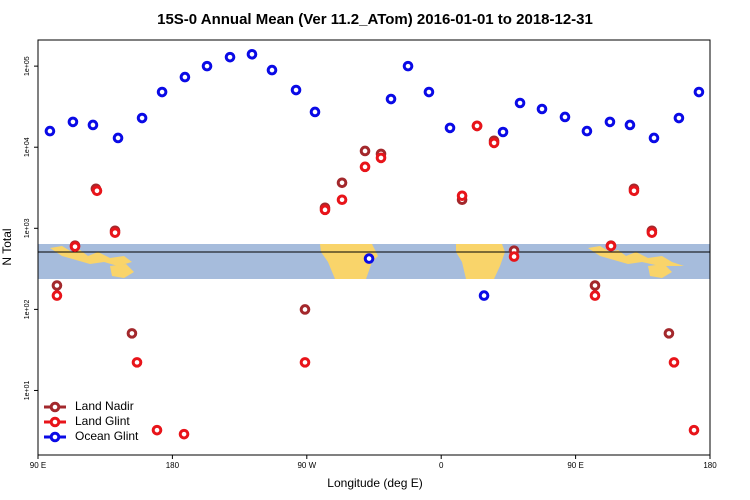 The width and height of the screenshot is (750, 500). What do you see at coordinates (107, 436) in the screenshot?
I see `legend-label: Ocean Glint` at bounding box center [107, 436].